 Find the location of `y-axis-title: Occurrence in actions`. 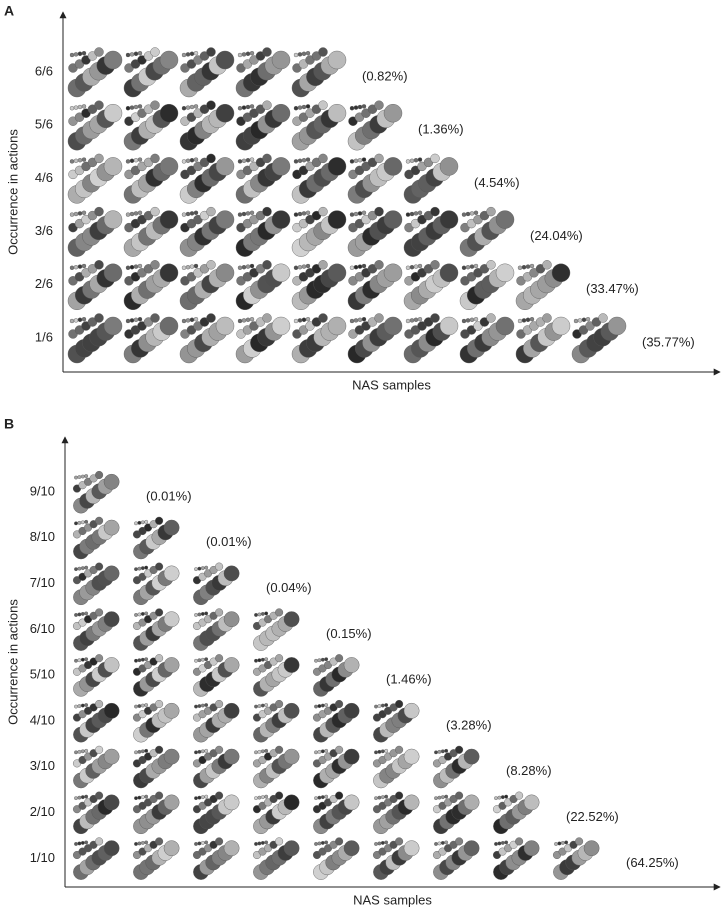

y-axis-title: Occurrence in actions is located at coordinates (12, 662).